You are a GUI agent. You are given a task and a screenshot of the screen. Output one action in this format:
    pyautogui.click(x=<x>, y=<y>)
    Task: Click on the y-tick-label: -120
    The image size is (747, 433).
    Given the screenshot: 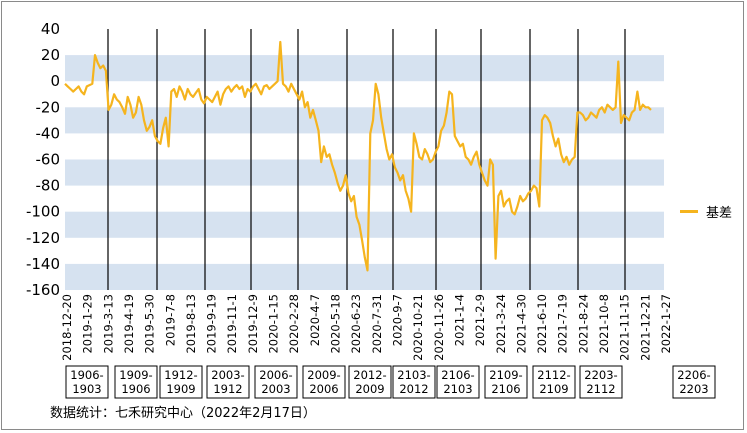 What is the action you would take?
    pyautogui.click(x=43, y=238)
    